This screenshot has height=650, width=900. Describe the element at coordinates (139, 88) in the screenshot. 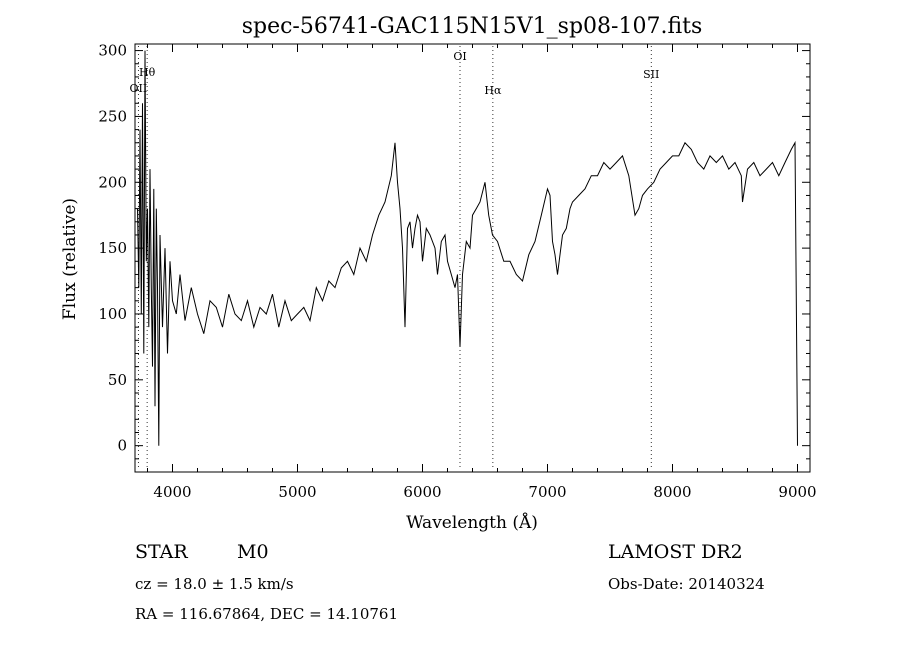

I see `reference-line-label: OII` at that location.